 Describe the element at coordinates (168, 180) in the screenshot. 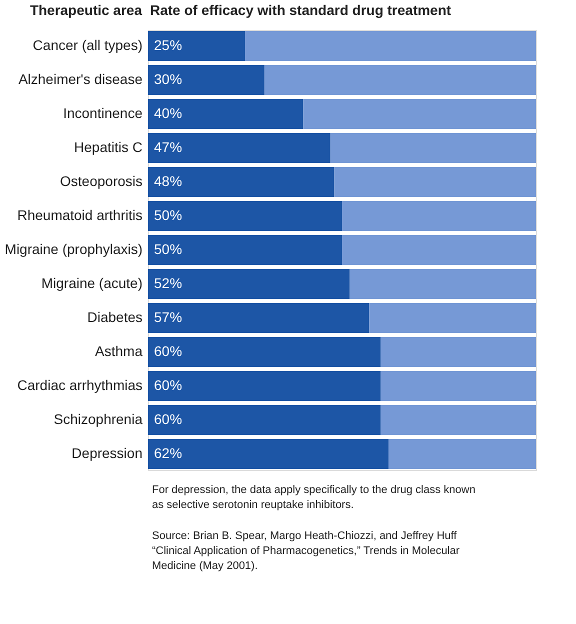

I see `data-label: 48%` at that location.